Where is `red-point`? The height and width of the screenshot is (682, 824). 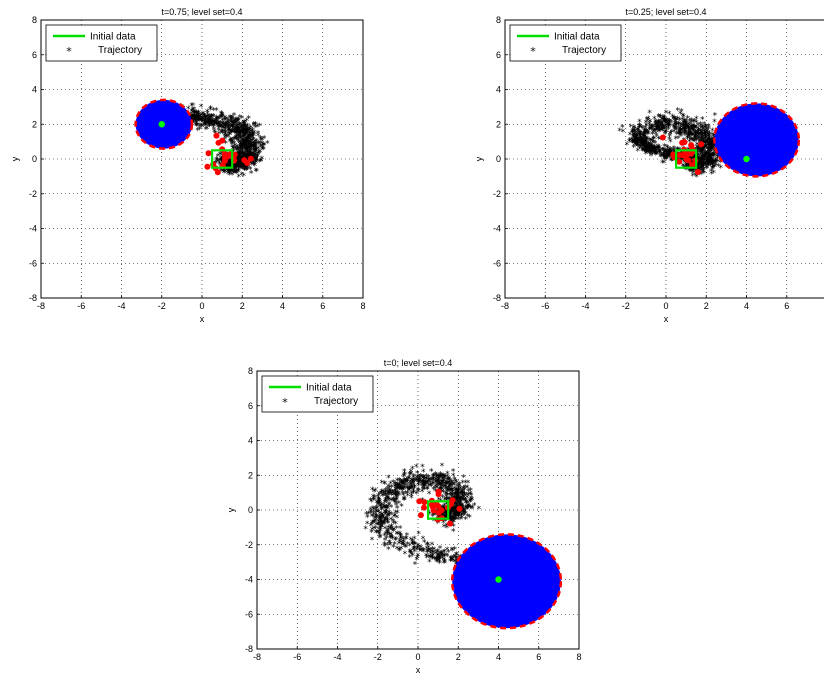
red-point is located at coordinates (207, 166).